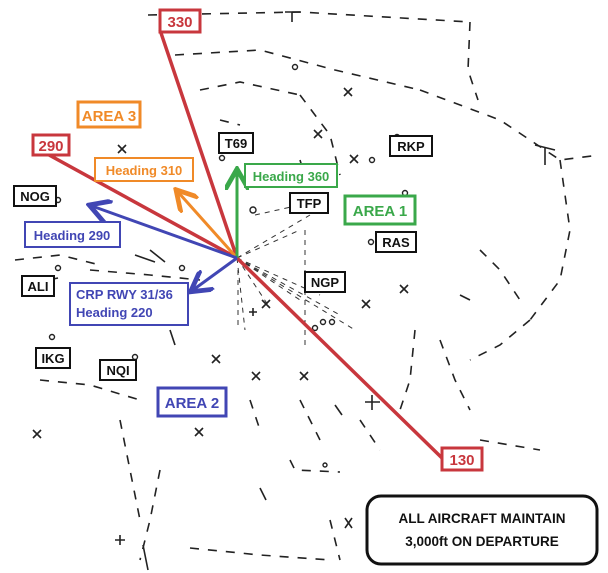 The width and height of the screenshot is (608, 573). I want to click on area-1-box: AREA 1, so click(380, 210).